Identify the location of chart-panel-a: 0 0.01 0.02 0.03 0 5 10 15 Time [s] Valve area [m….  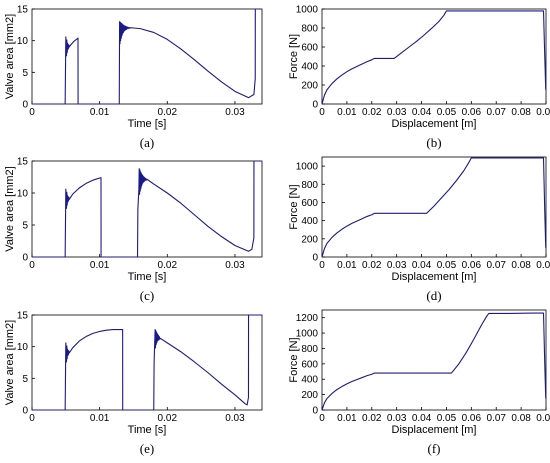
(133, 77).